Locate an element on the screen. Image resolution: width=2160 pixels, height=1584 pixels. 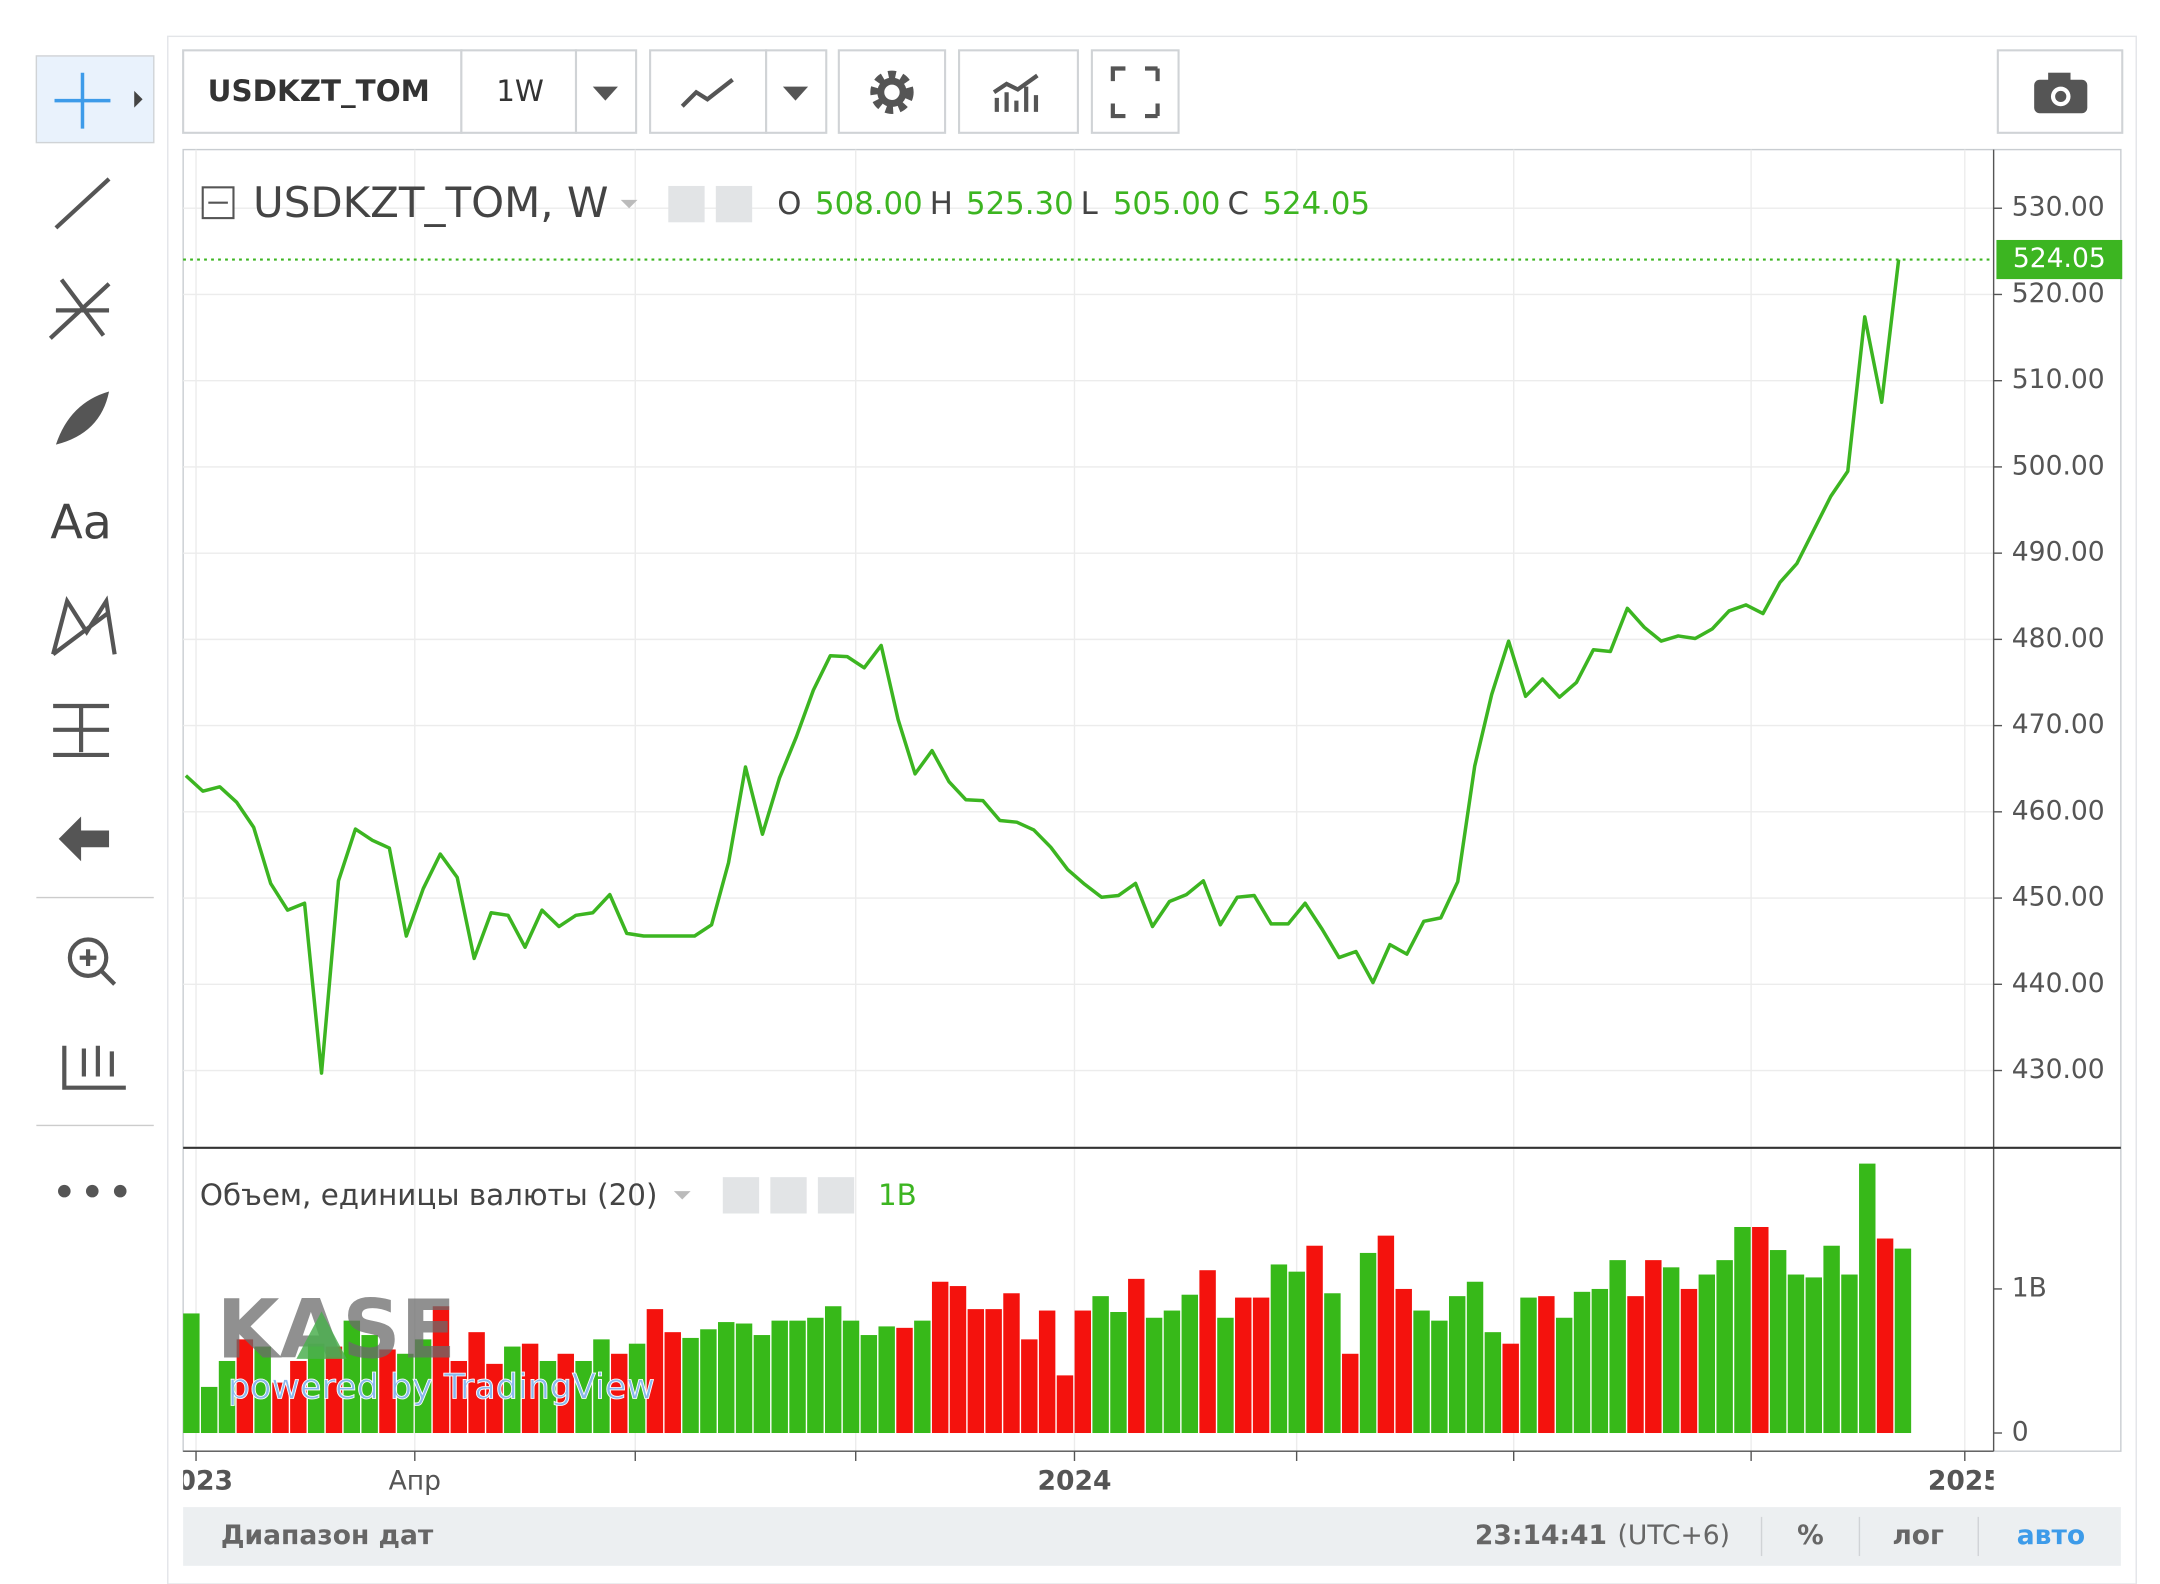
timezone: (UTC+6) is located at coordinates (1674, 1535).